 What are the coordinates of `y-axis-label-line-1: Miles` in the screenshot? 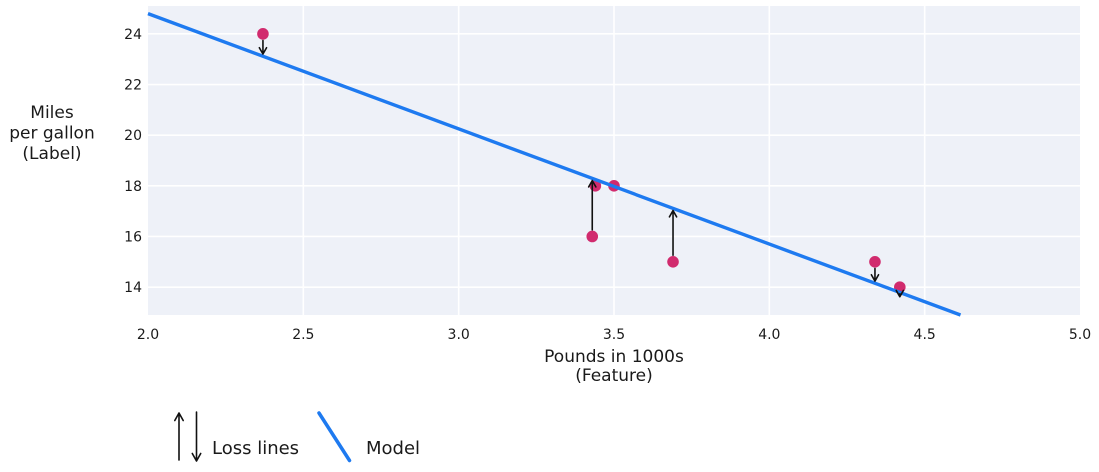 It's located at (52, 113).